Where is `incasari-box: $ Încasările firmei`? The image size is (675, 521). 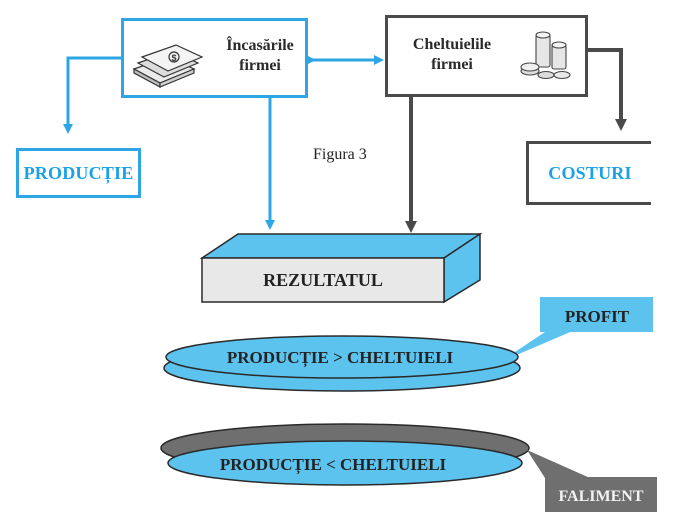 incasari-box: $ Încasările firmei is located at coordinates (214, 58).